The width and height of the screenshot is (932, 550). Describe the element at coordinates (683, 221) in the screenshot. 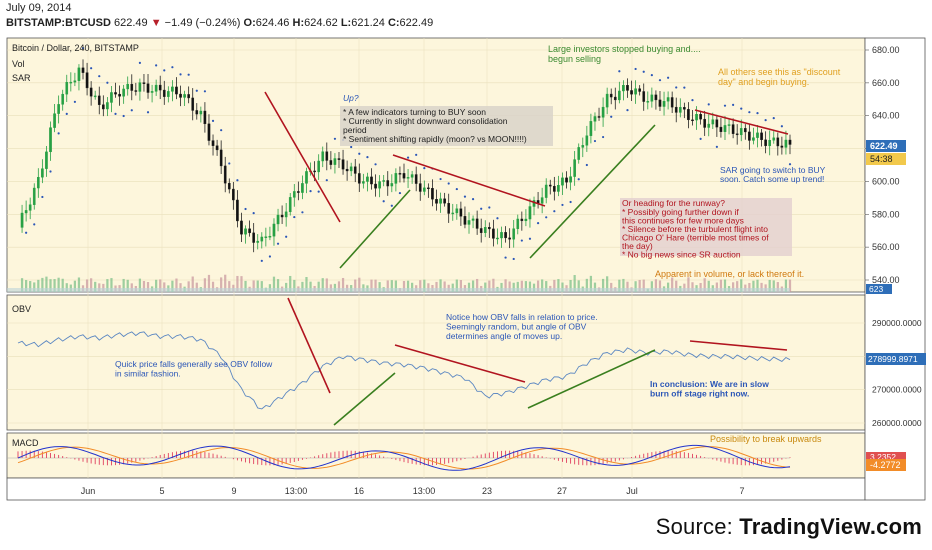

I see `runway-note-line: this continues for few more days` at that location.